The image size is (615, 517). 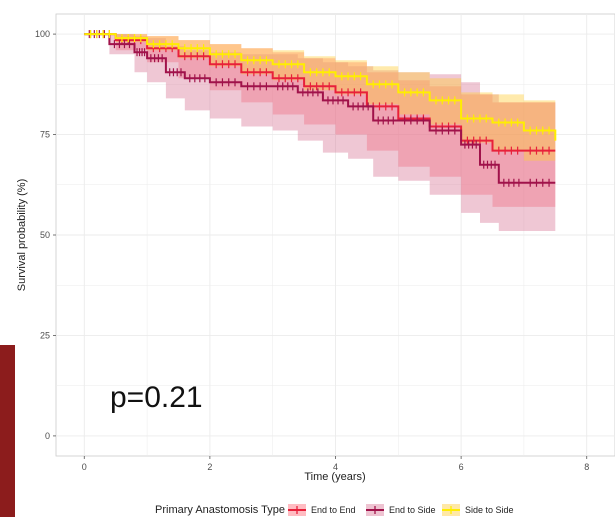 I want to click on x-axis-title: Time (years), so click(x=334, y=477).